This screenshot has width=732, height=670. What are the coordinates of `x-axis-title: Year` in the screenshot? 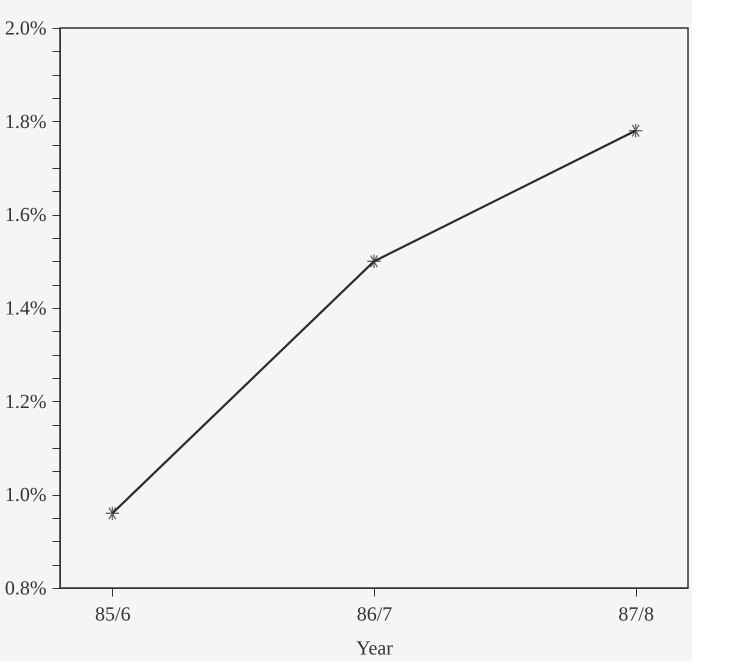 It's located at (375, 649).